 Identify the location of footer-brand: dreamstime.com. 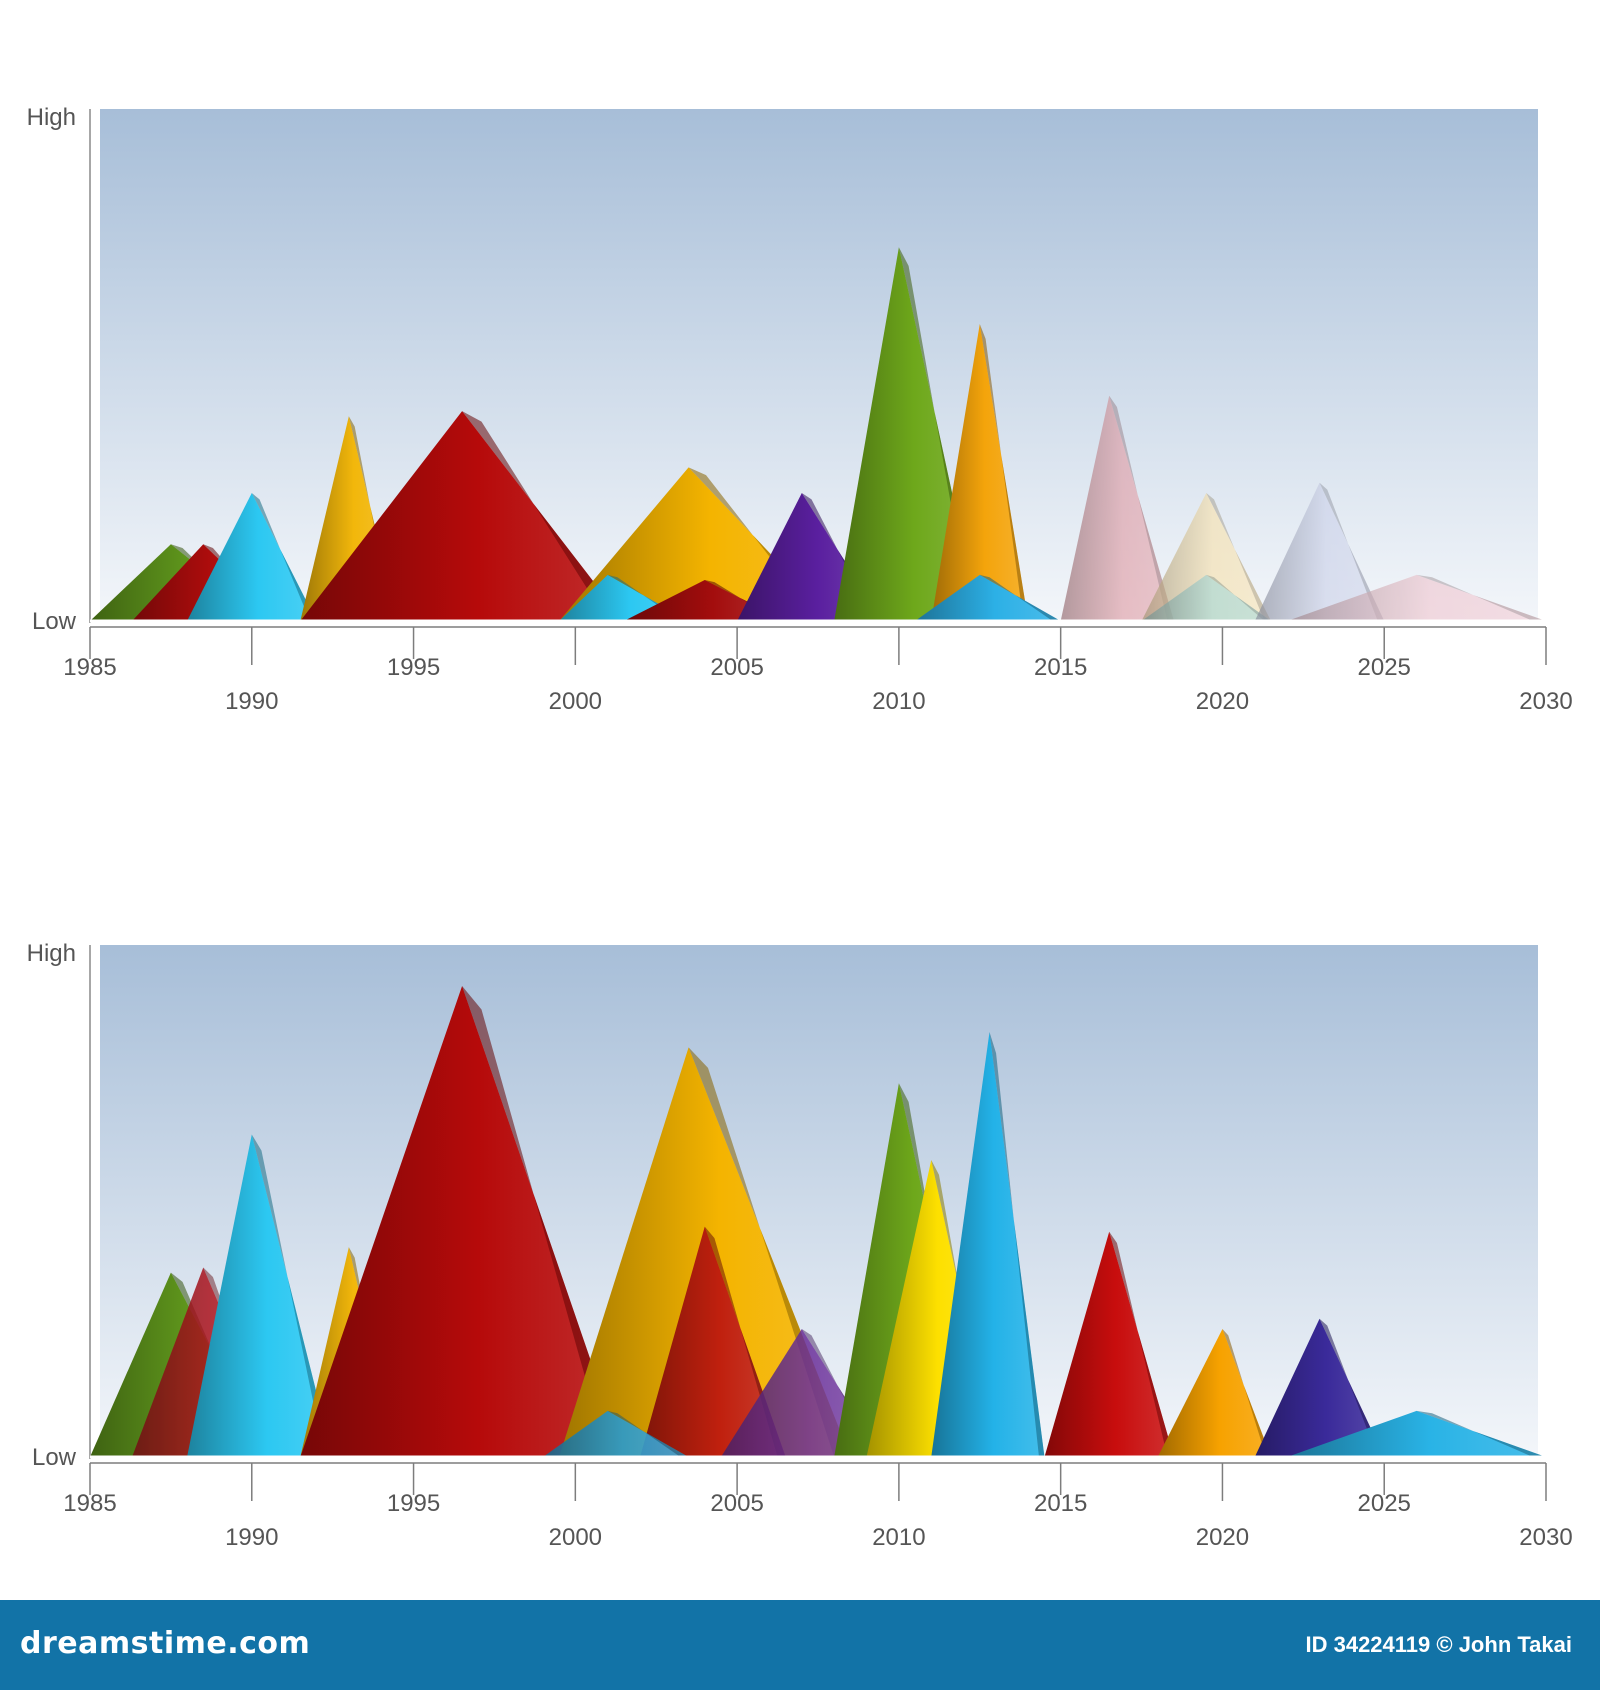
(165, 1643).